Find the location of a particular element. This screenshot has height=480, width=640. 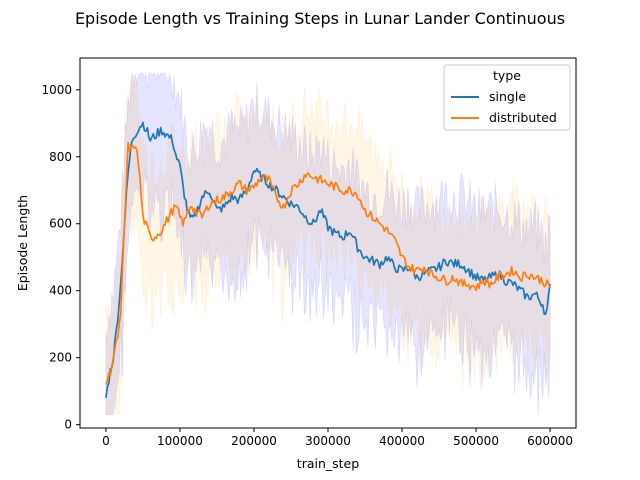

y-tick-label: 800 is located at coordinates (60, 157).